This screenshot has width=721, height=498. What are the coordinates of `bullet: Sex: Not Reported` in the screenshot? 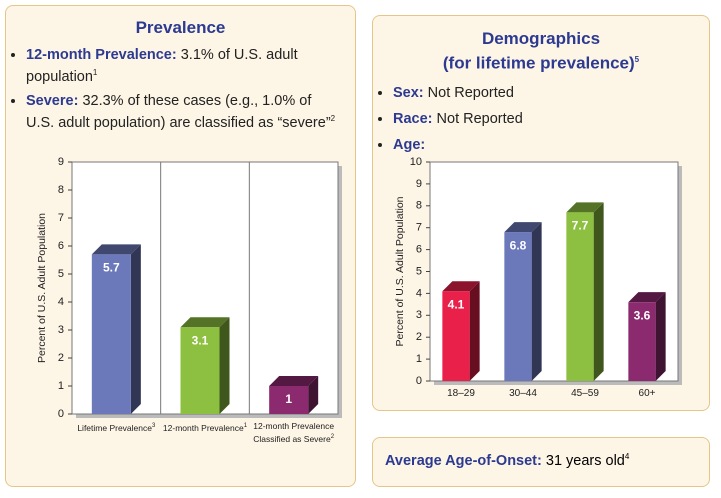 It's located at (551, 93).